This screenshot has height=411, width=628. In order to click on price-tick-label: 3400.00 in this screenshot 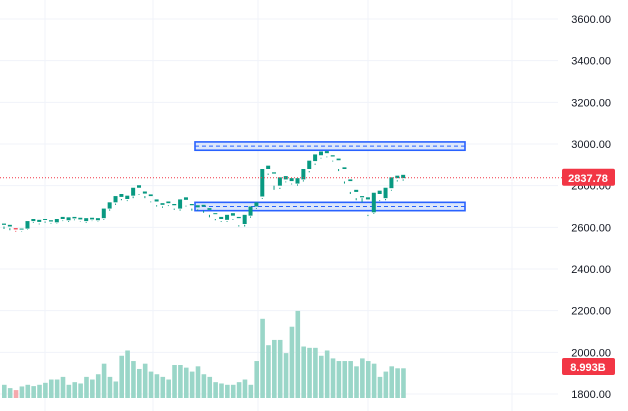, I will do `click(591, 62)`.